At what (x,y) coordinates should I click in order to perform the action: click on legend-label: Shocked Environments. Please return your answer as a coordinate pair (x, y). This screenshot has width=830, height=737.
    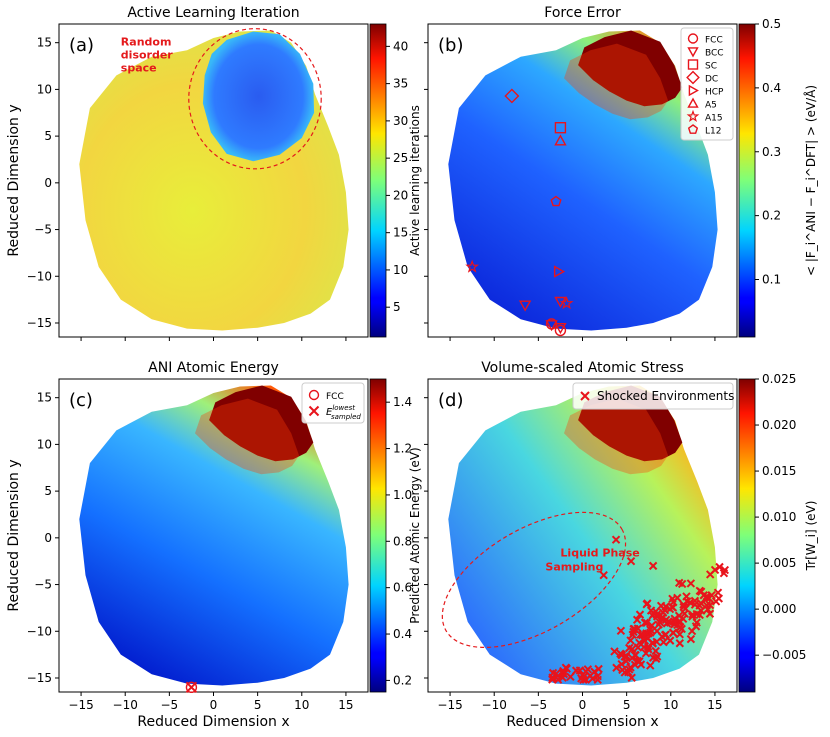
    Looking at the image, I should click on (665, 396).